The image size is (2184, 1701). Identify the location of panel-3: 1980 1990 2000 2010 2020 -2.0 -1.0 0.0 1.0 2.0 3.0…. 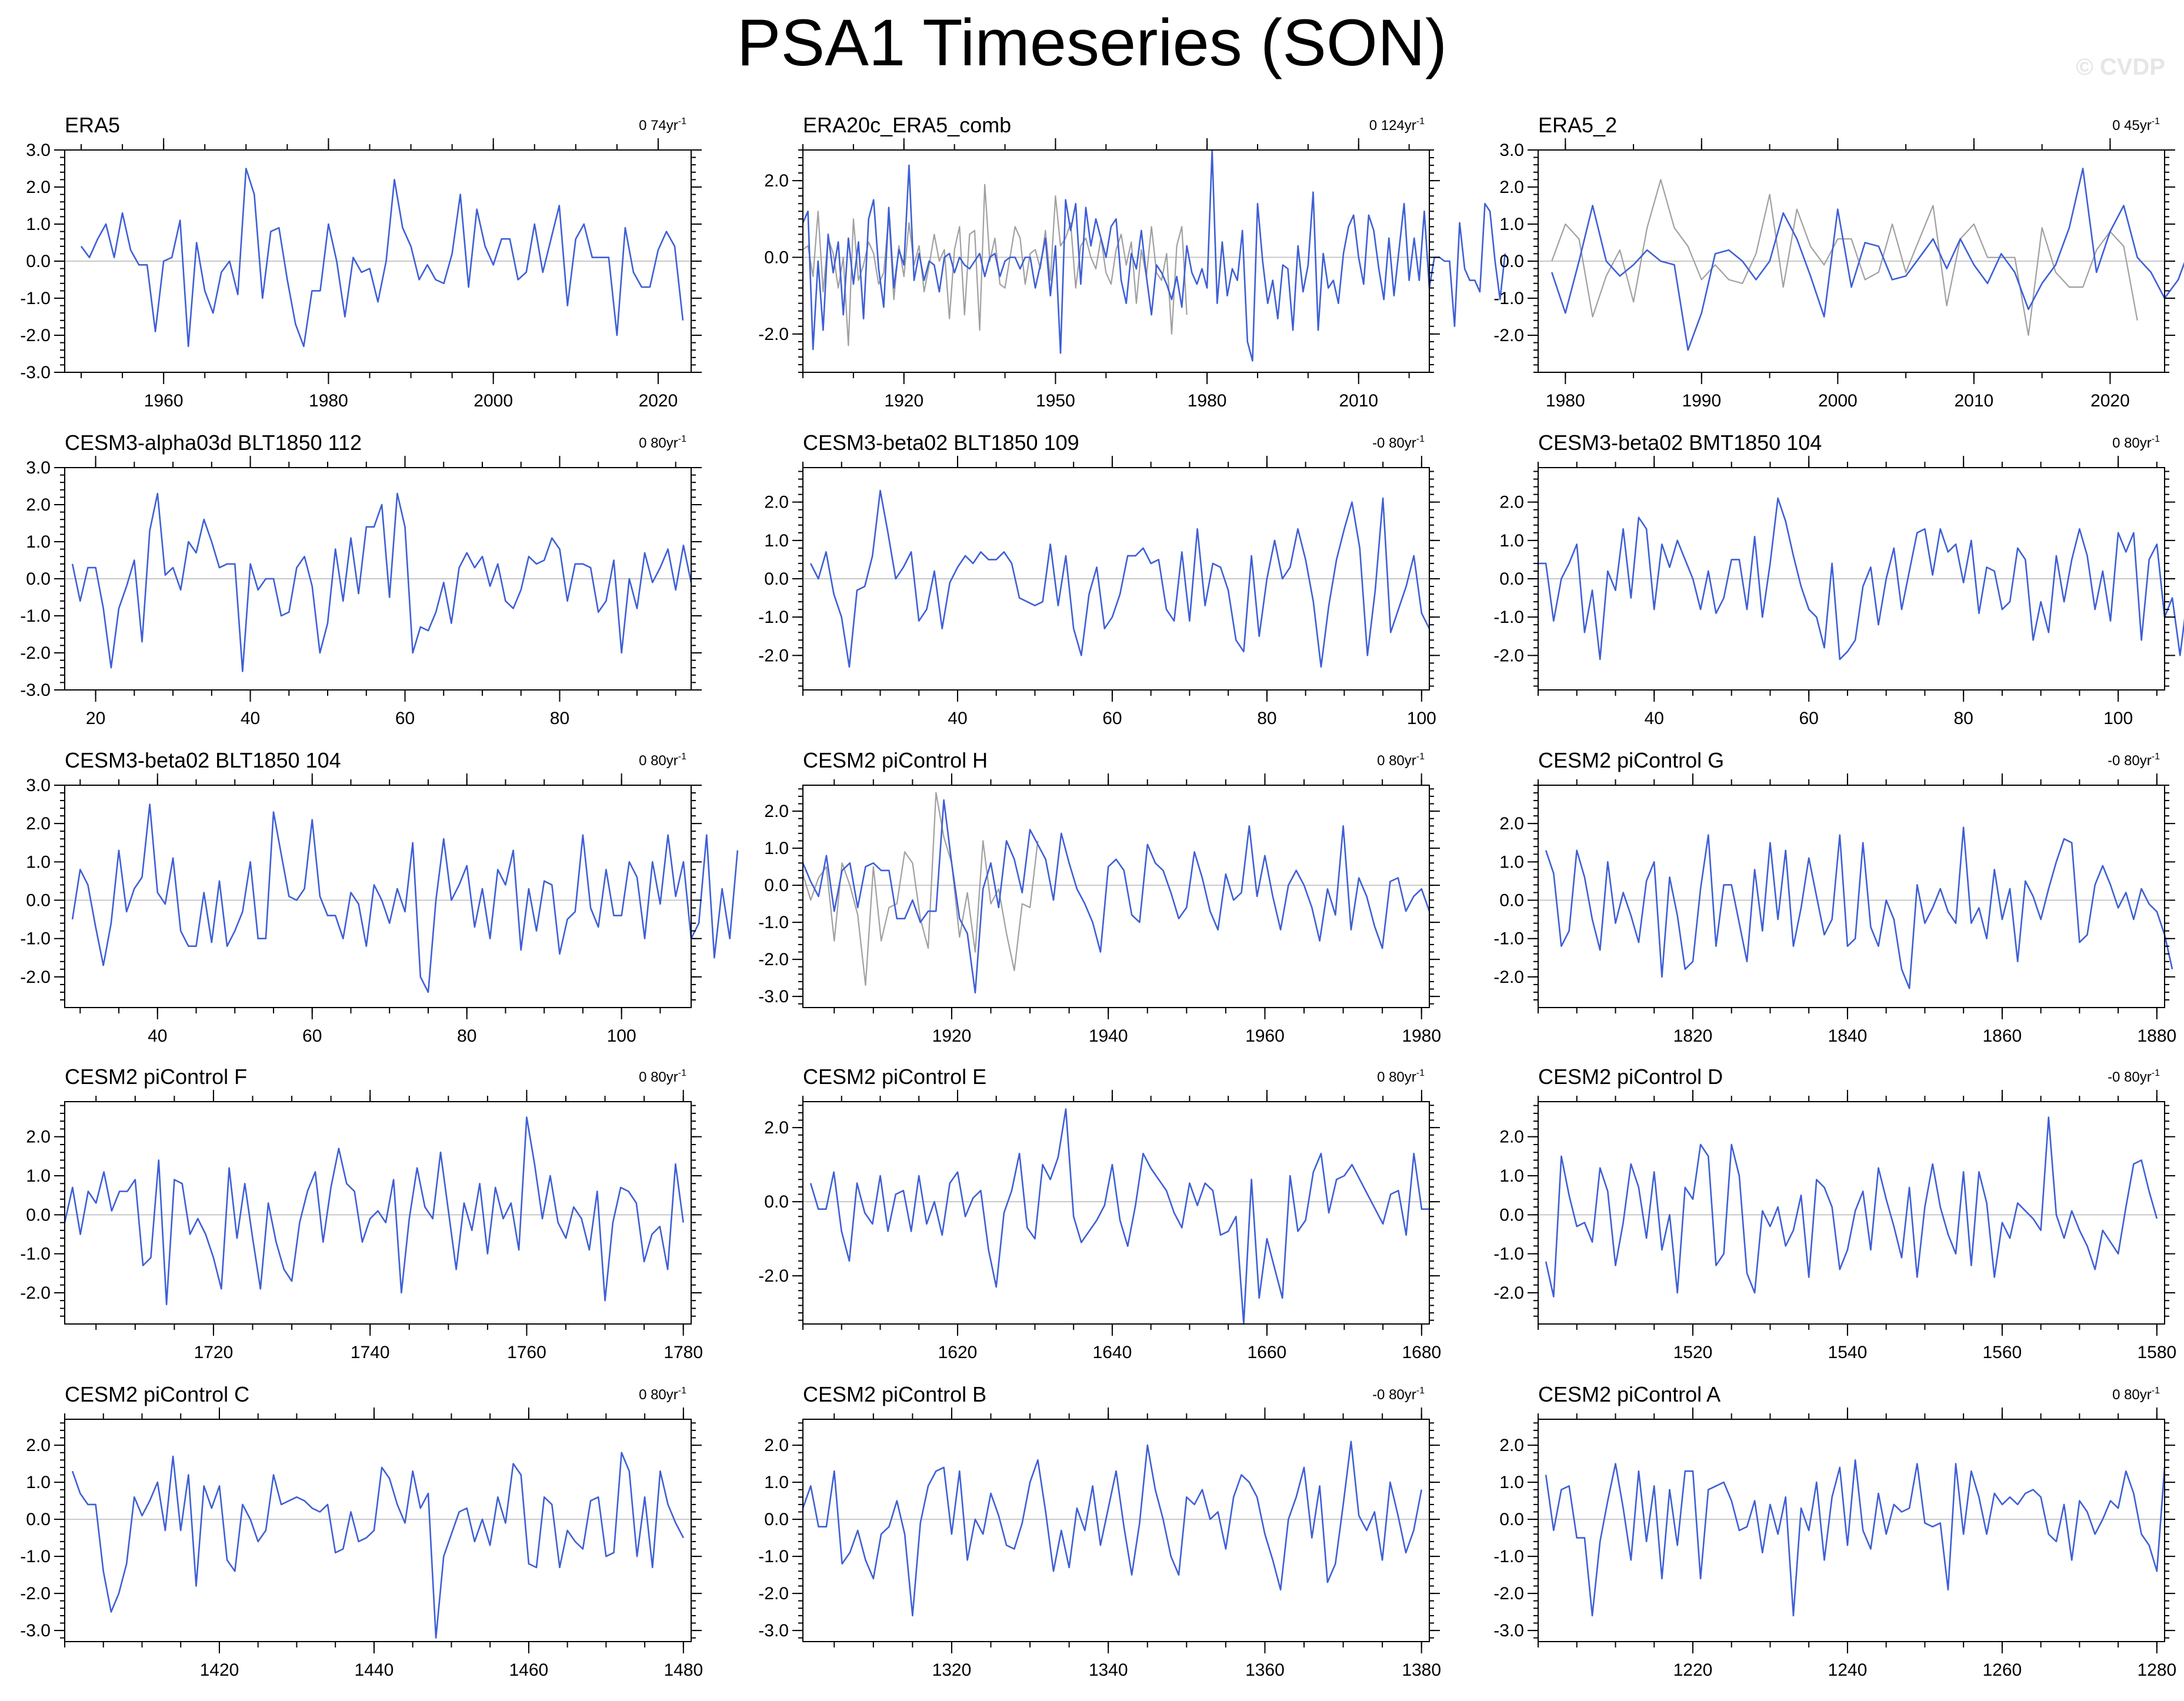
(1838, 262).